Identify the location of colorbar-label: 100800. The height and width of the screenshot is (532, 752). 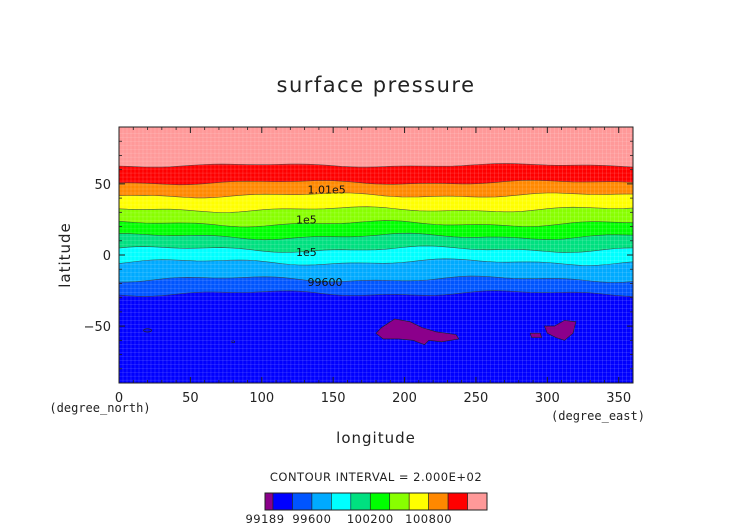
(428, 519).